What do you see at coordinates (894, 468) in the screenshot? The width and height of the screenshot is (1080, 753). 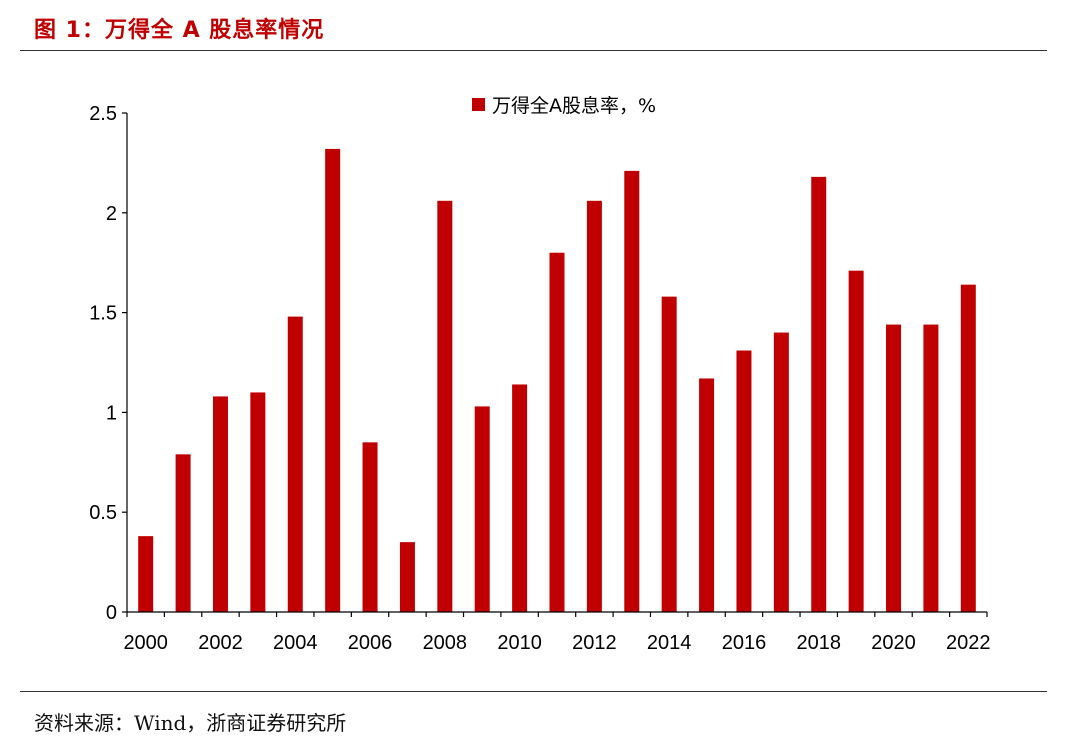 I see `bar-2020` at bounding box center [894, 468].